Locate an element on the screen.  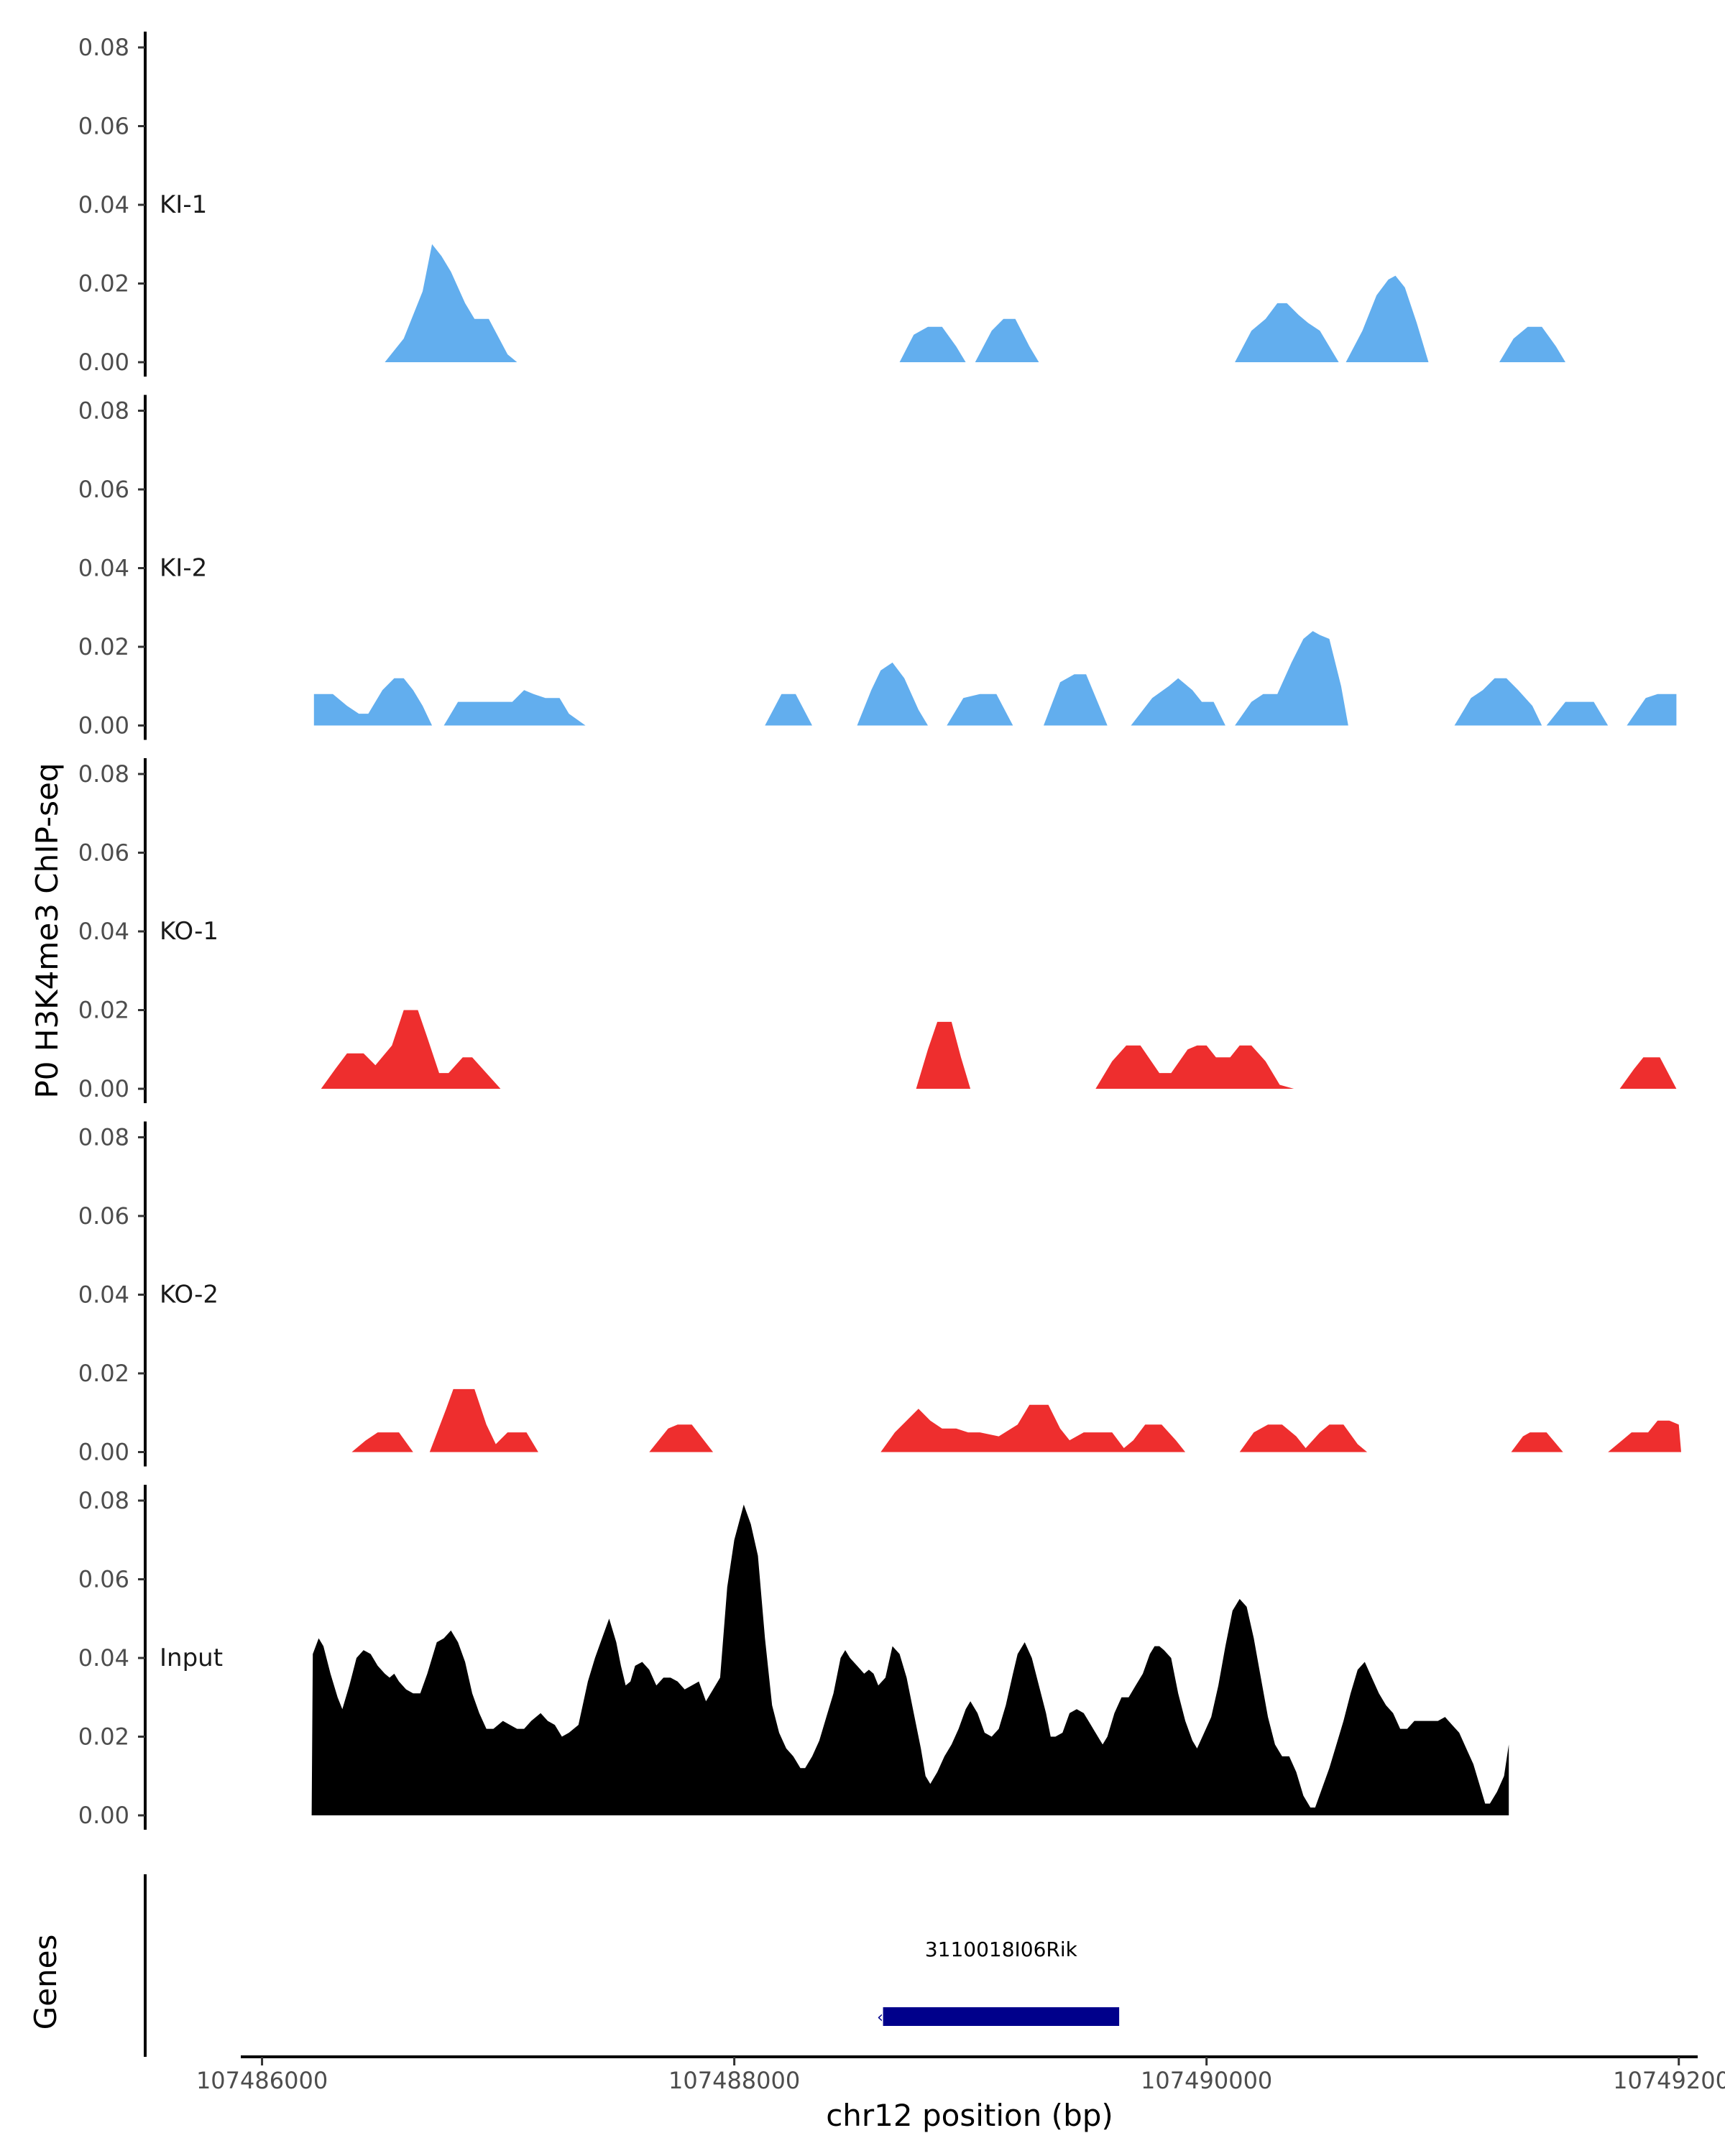
genes-panel: Genes 3110018I06Rik ‹ is located at coordinates (574, 1965).